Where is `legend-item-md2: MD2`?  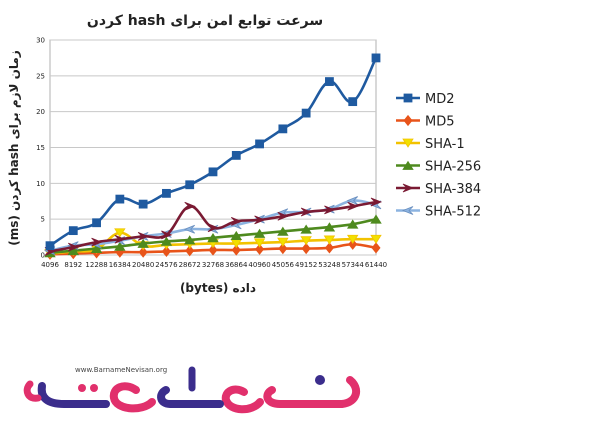 legend-item-md2: MD2 is located at coordinates (425, 99).